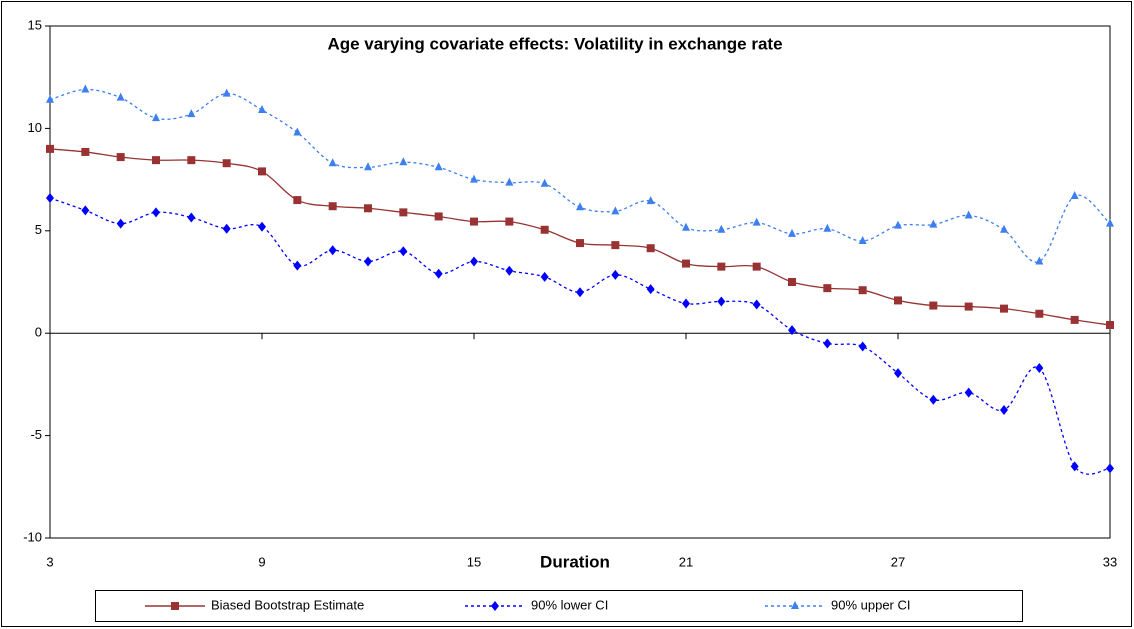  I want to click on legend, so click(559, 606).